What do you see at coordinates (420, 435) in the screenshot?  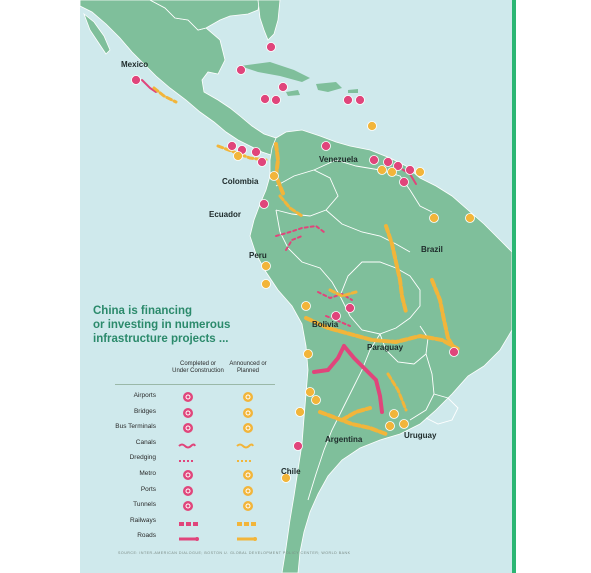 I see `label-uruguay: Uruguay` at bounding box center [420, 435].